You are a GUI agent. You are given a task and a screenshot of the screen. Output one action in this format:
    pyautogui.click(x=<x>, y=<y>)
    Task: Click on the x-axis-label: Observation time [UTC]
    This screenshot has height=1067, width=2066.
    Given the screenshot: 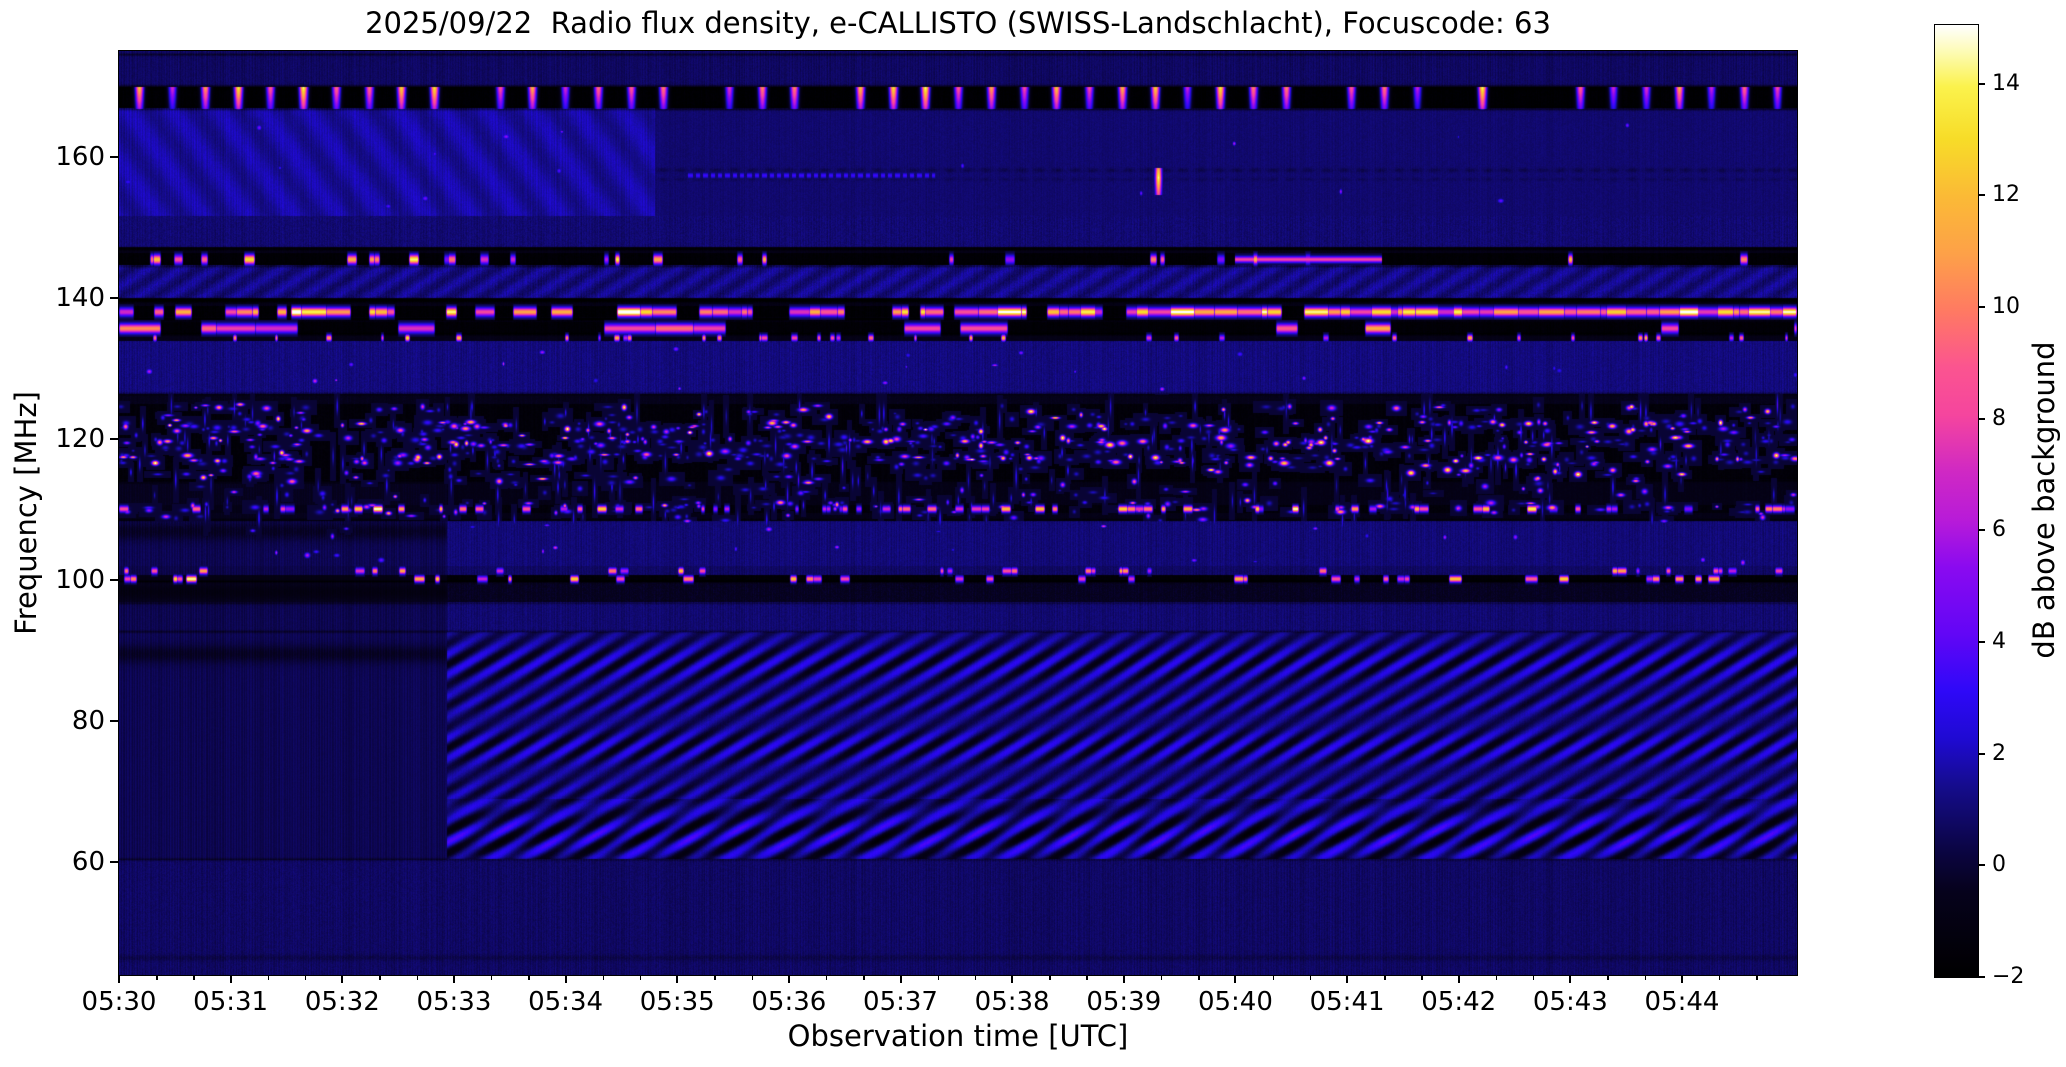 What is the action you would take?
    pyautogui.click(x=958, y=1036)
    